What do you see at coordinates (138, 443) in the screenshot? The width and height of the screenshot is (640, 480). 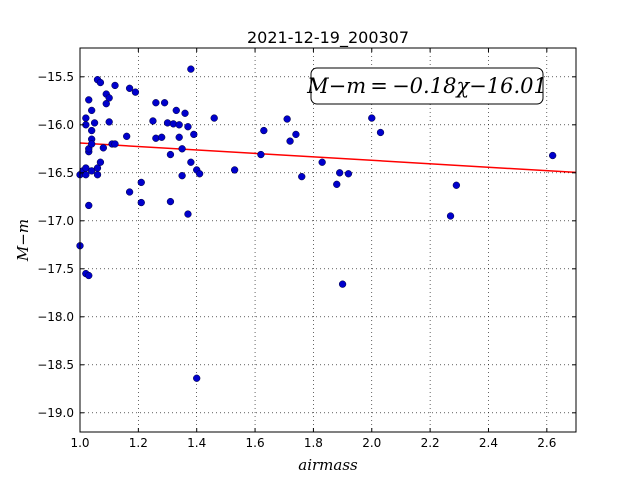 I see `x-tick-label: 1.2` at bounding box center [138, 443].